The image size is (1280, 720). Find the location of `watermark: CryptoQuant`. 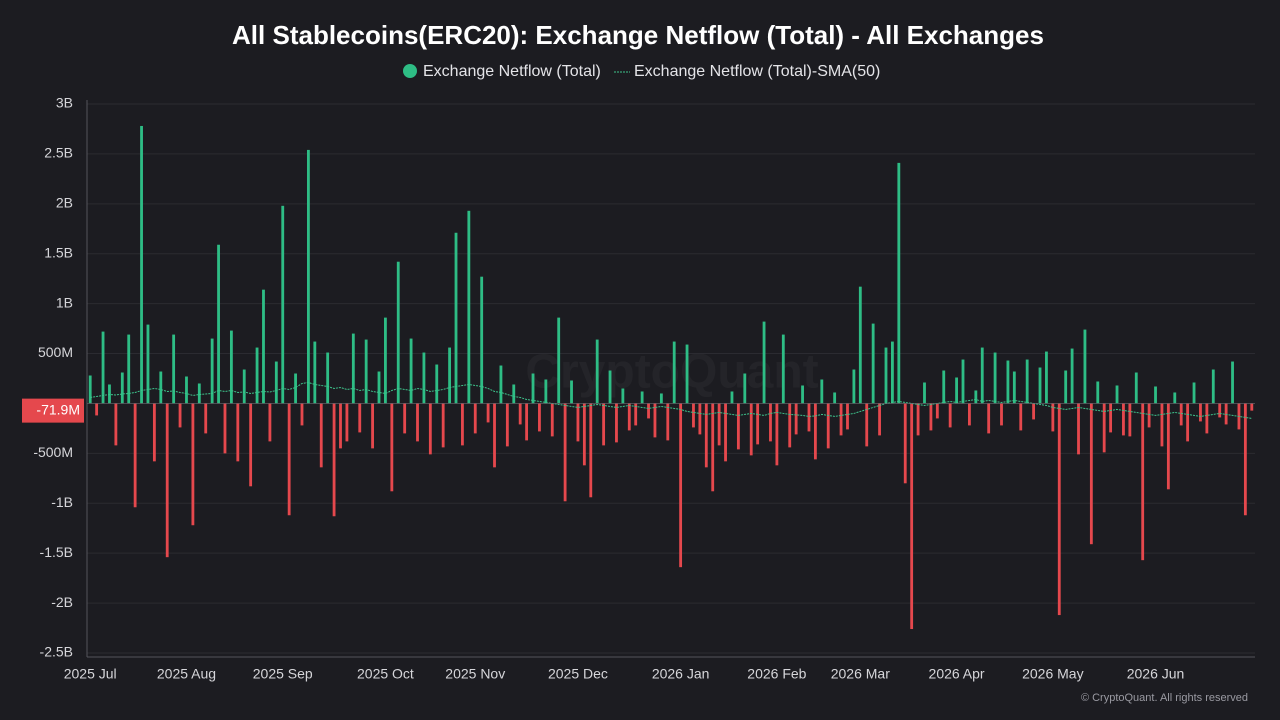

watermark: CryptoQuant is located at coordinates (671, 372).